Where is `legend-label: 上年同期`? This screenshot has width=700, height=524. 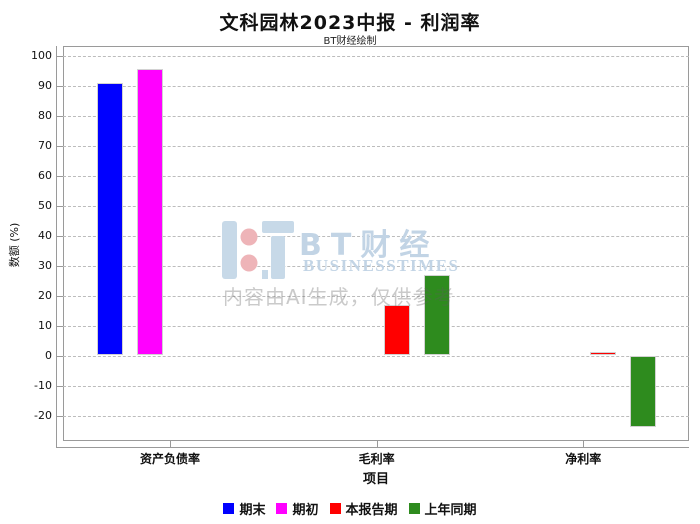 legend-label: 上年同期 is located at coordinates (450, 510).